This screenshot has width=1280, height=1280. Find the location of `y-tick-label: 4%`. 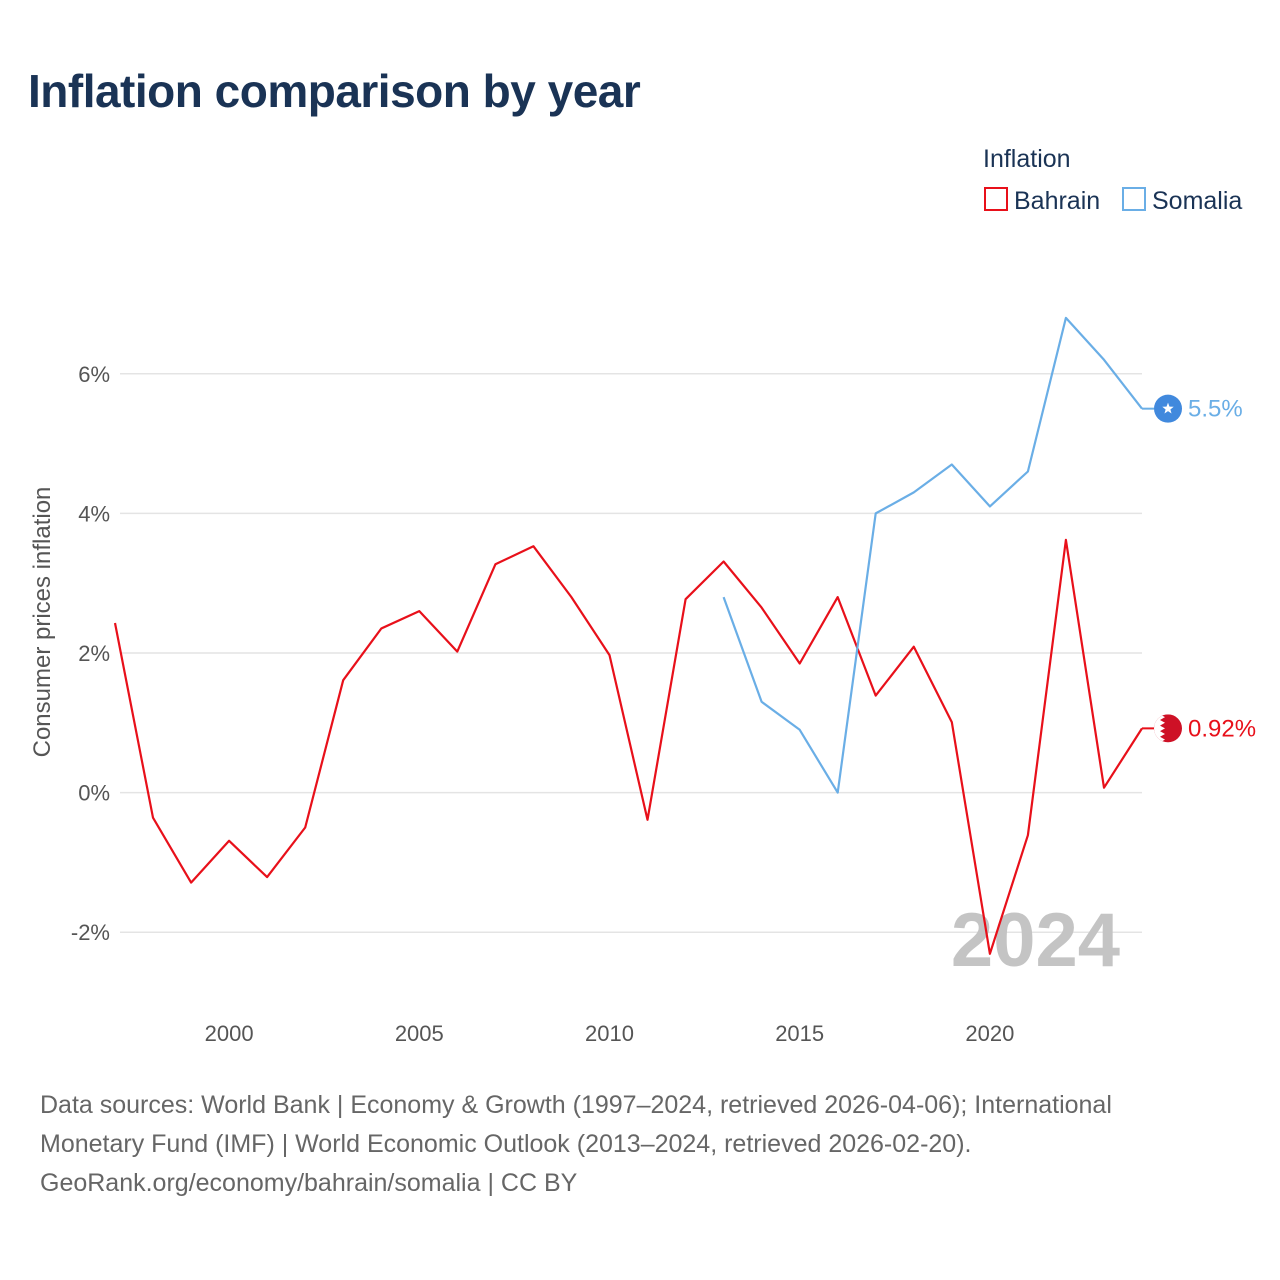

y-tick-label: 4% is located at coordinates (94, 513).